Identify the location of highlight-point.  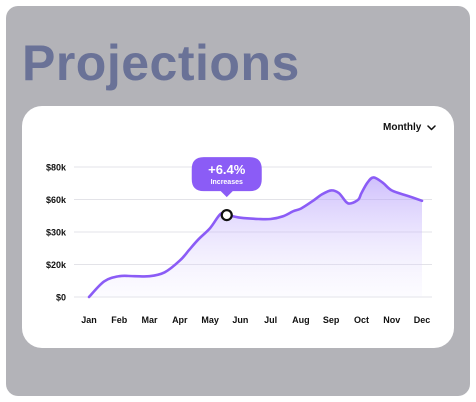
(226, 215).